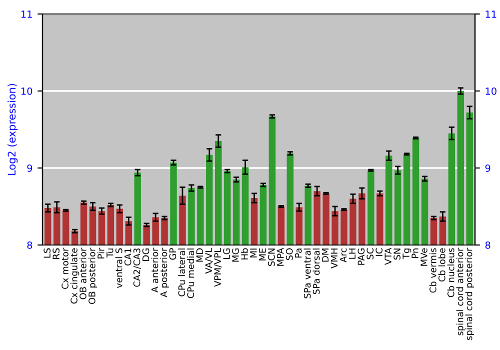  I want to click on y-tick-label: 9, so click(29, 168).